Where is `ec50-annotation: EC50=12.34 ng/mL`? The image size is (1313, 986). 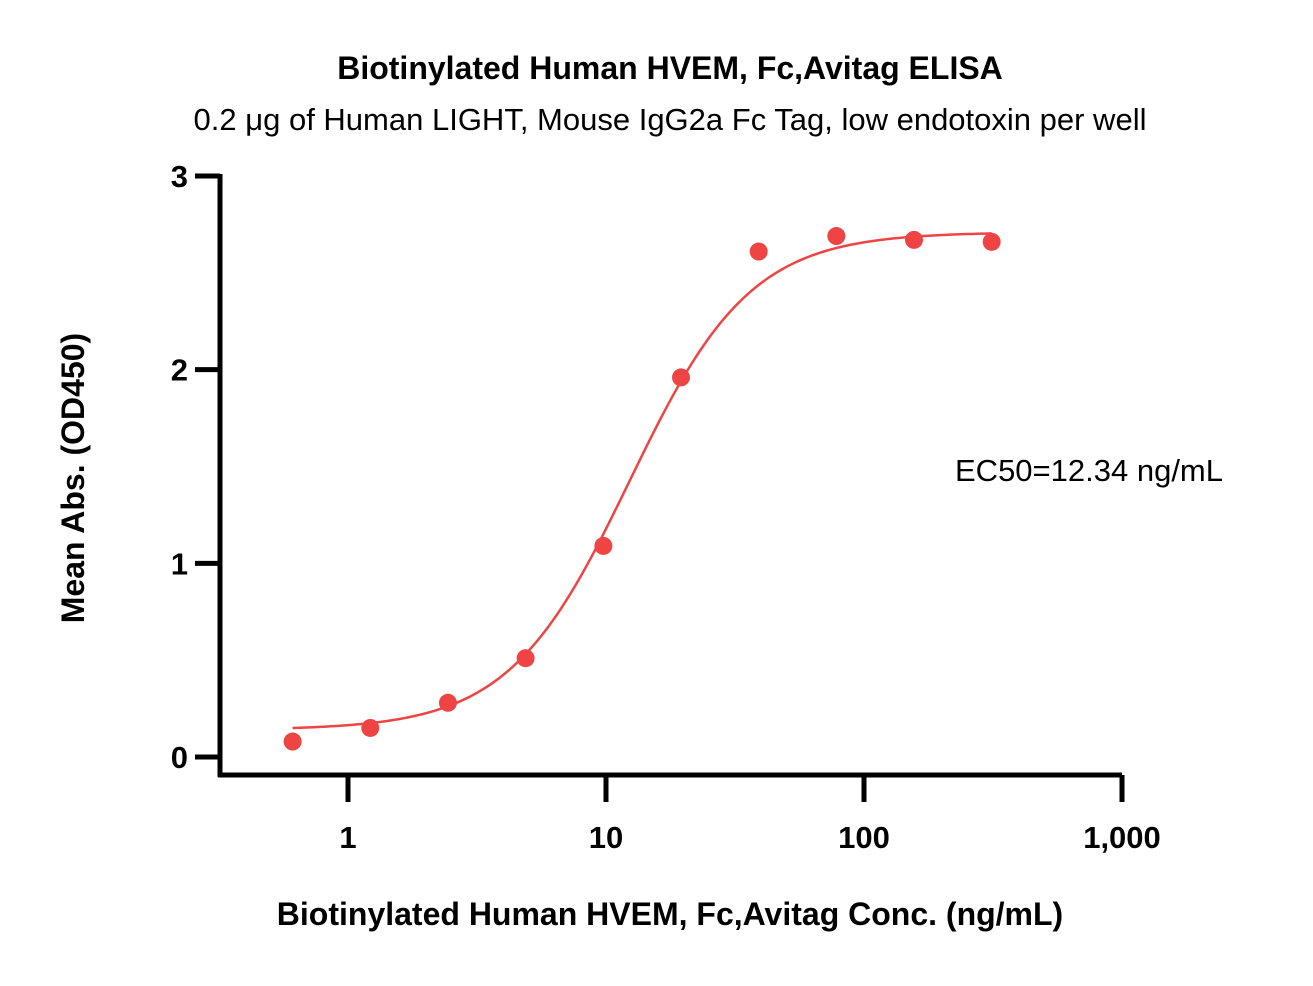 ec50-annotation: EC50=12.34 ng/mL is located at coordinates (1089, 470).